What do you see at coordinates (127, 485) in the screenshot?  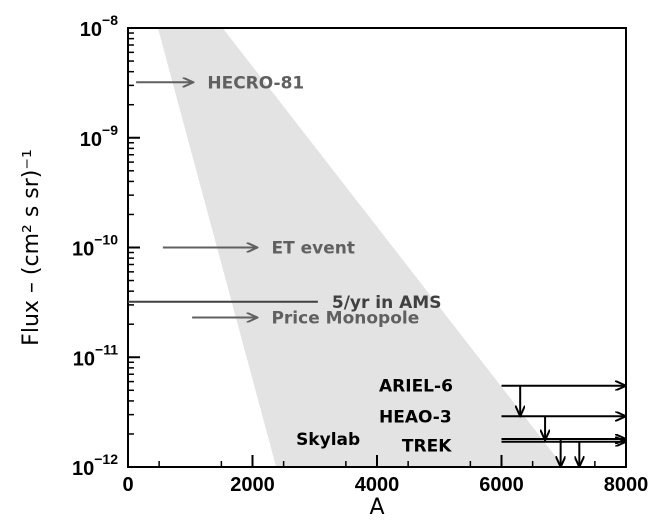 I see `x-tick-label: 0` at bounding box center [127, 485].